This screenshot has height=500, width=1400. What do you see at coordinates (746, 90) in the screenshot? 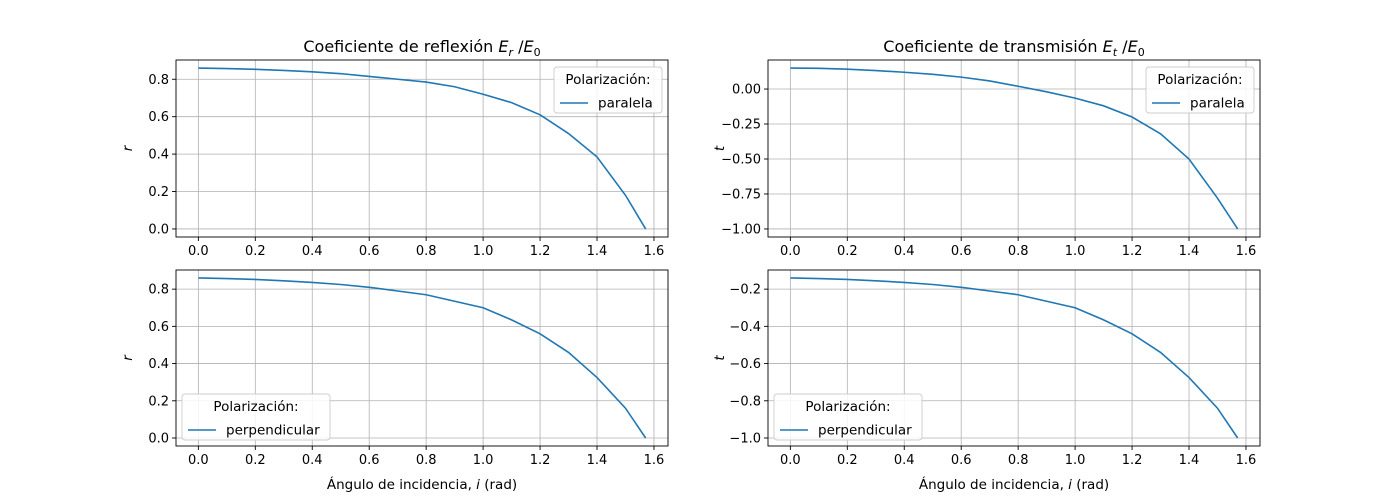
I see `y-tick-label: 0.00` at bounding box center [746, 90].